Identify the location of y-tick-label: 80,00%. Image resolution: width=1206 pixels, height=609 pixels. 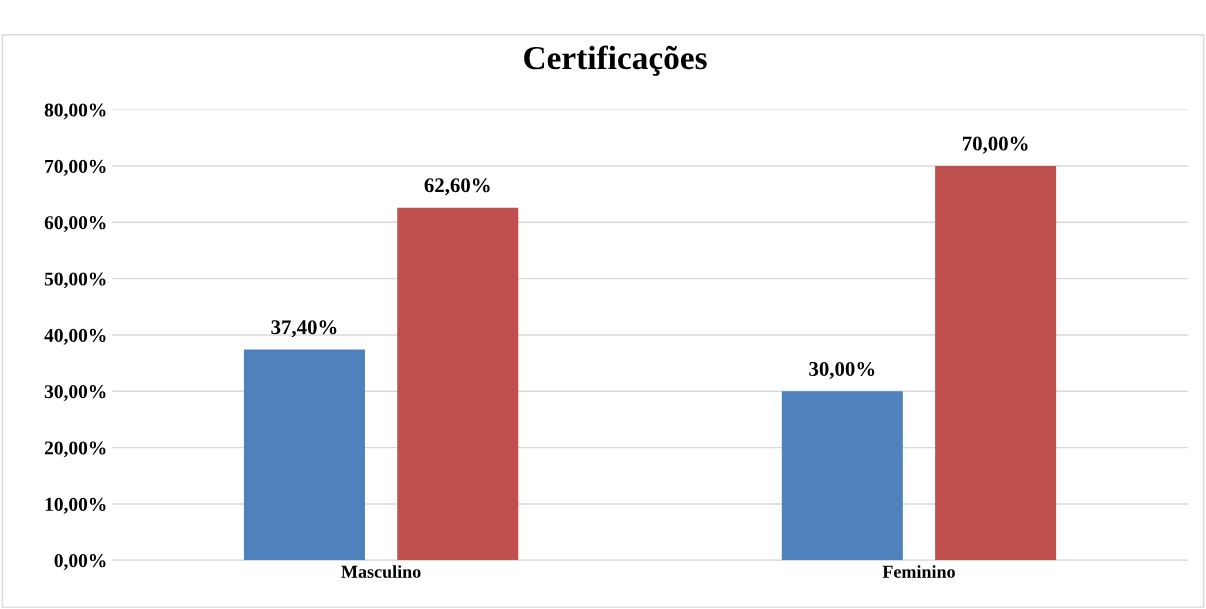
(75, 111).